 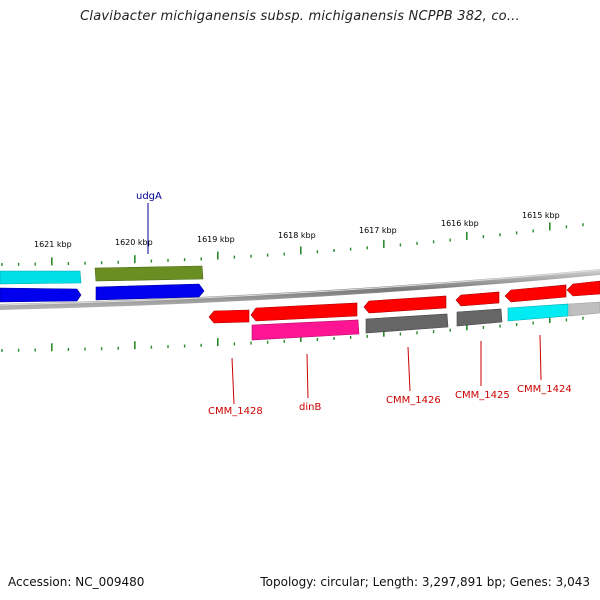 I want to click on ruler-label: 1616 kbp, so click(x=460, y=223).